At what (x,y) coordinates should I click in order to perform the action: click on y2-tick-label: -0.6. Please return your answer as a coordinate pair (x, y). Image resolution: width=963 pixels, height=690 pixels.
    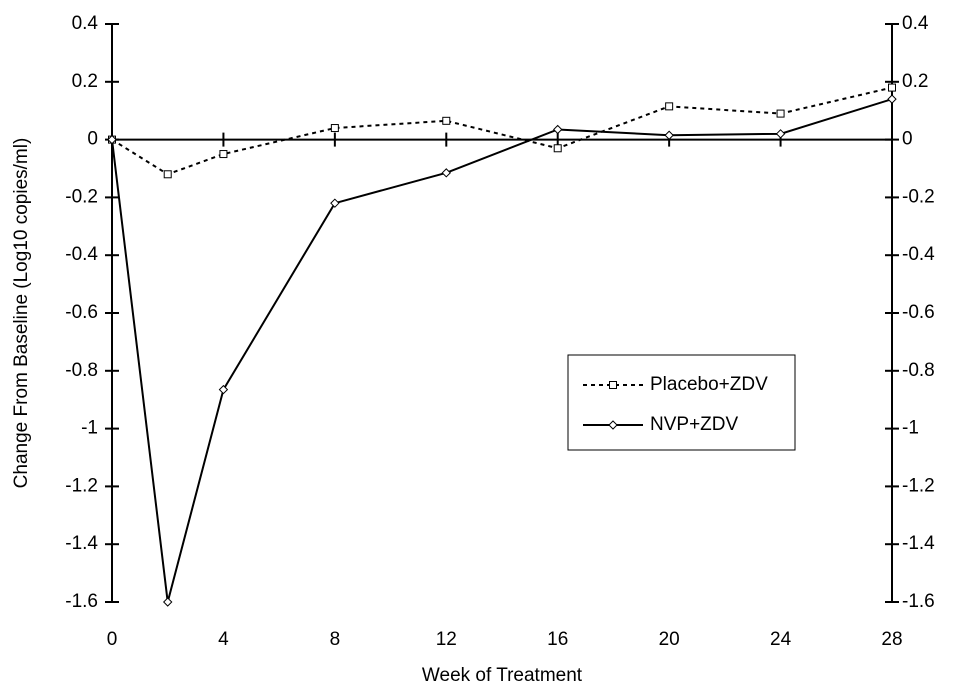
    Looking at the image, I should click on (918, 312).